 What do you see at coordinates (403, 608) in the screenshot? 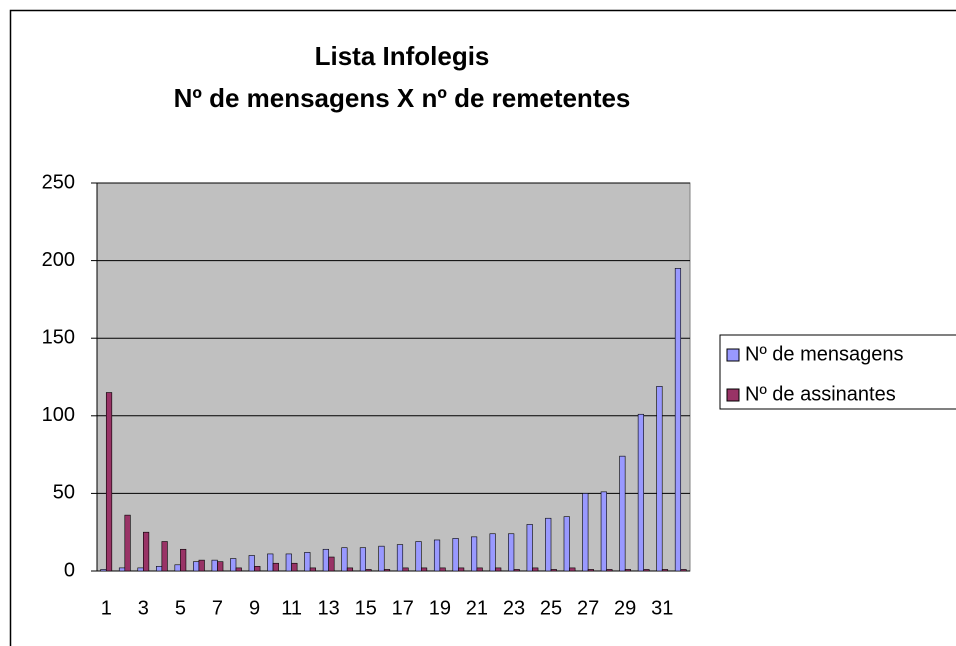
I see `x-tick-label: 17` at bounding box center [403, 608].